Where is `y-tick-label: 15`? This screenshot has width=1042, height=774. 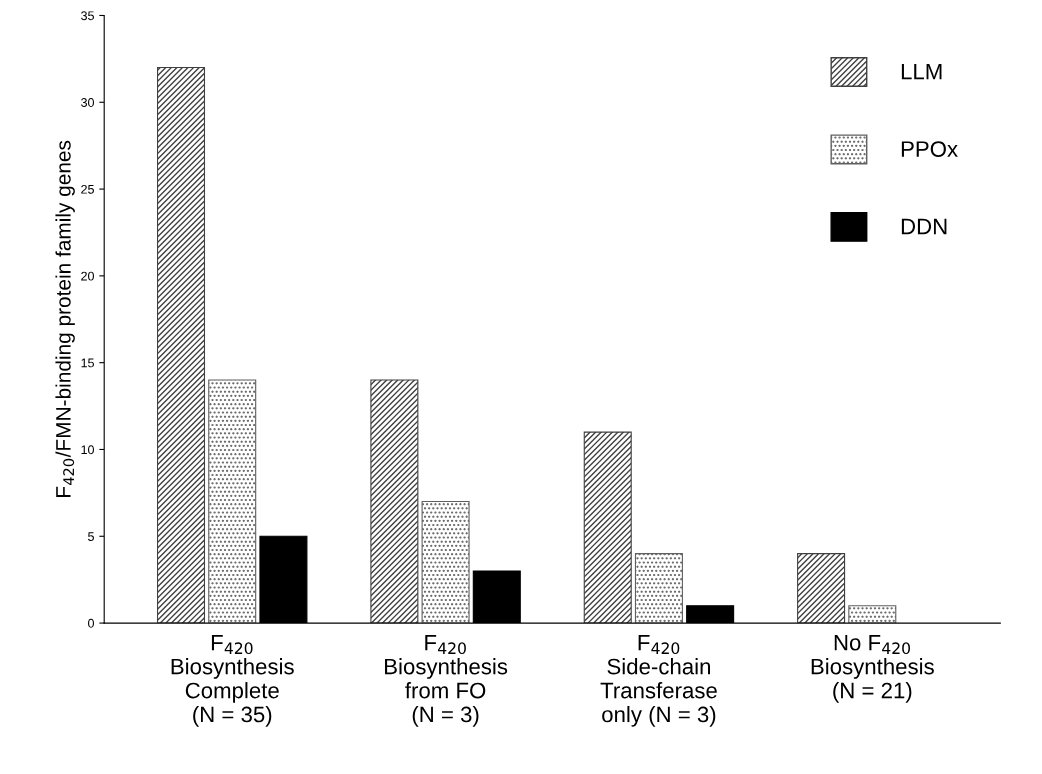 y-tick-label: 15 is located at coordinates (87, 363).